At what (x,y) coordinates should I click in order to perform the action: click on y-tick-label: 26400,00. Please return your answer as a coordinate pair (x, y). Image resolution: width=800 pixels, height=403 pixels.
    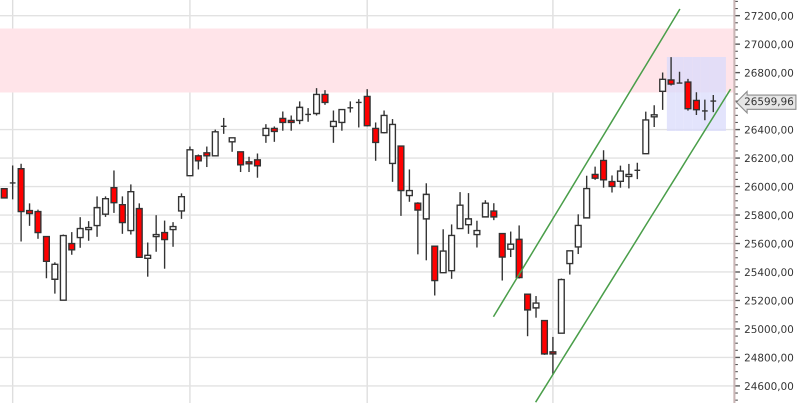
    Looking at the image, I should click on (769, 130).